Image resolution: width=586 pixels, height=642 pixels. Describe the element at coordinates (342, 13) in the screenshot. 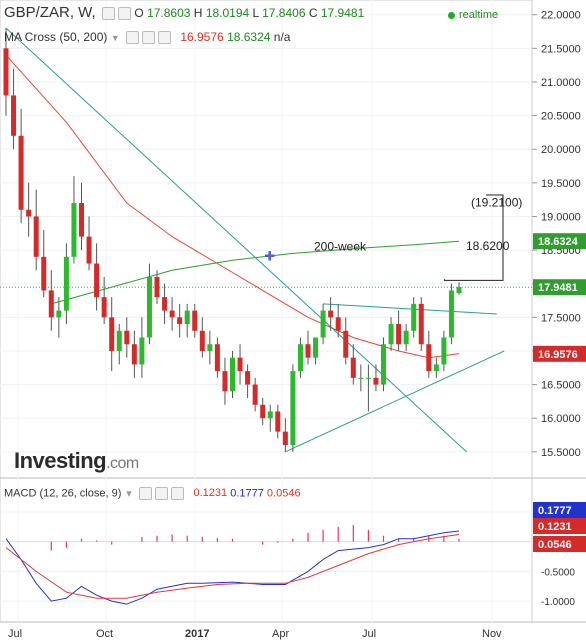

I see `close-value: 17.9481` at that location.